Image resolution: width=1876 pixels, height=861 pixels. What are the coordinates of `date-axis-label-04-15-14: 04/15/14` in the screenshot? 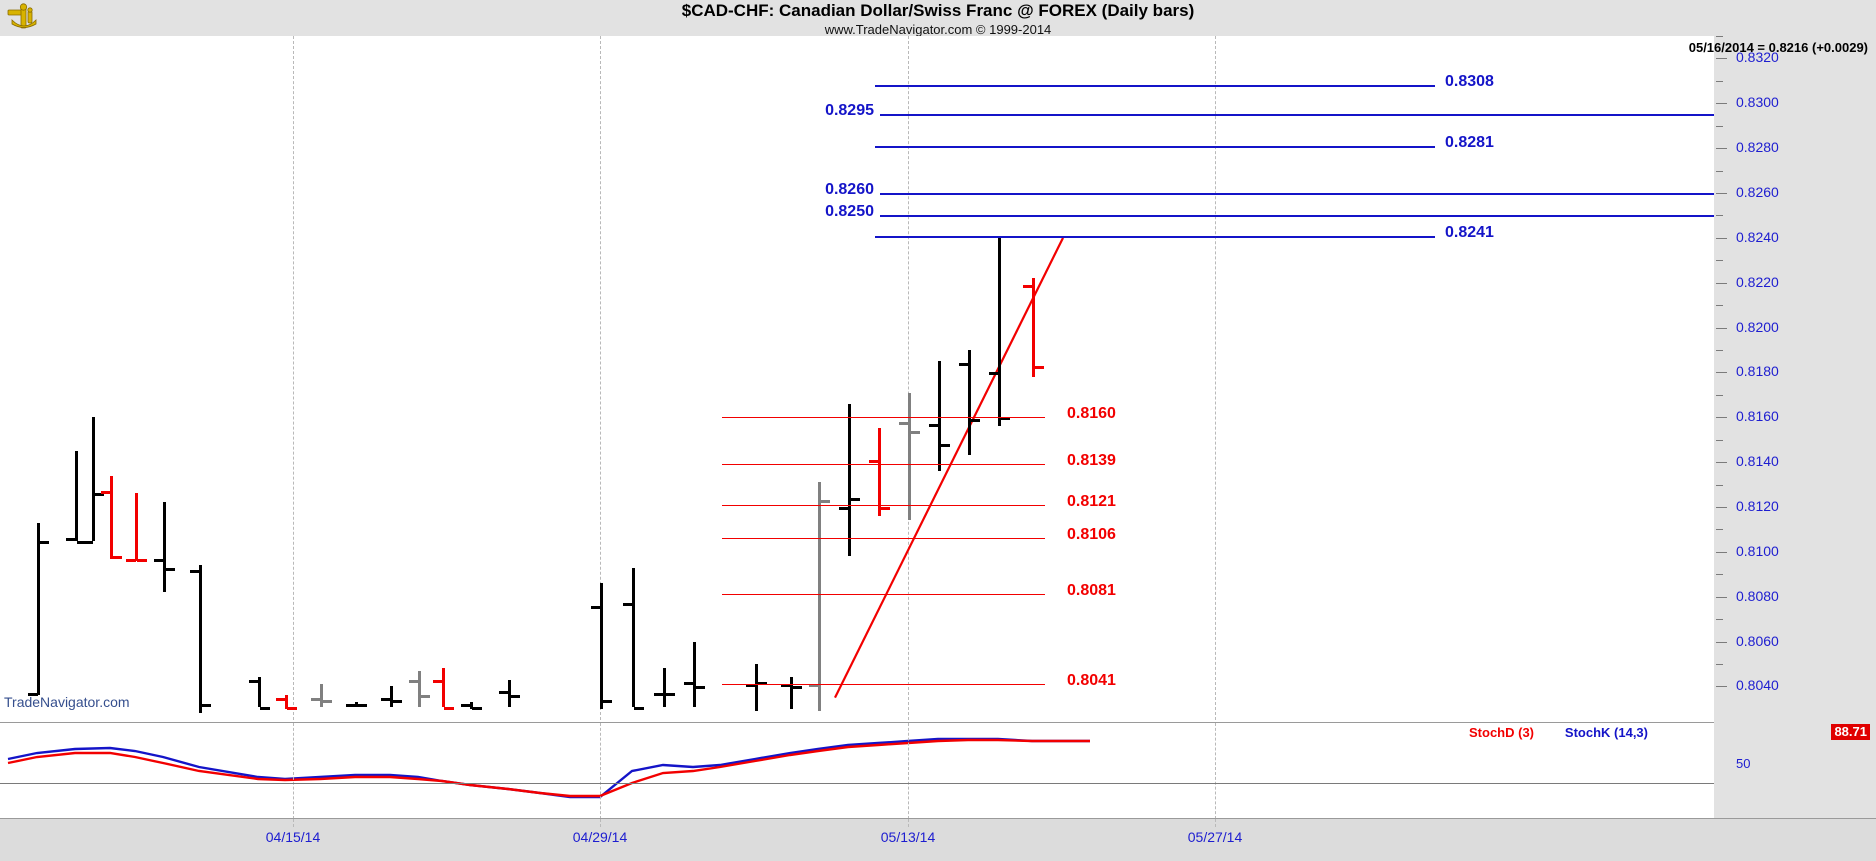 It's located at (293, 837).